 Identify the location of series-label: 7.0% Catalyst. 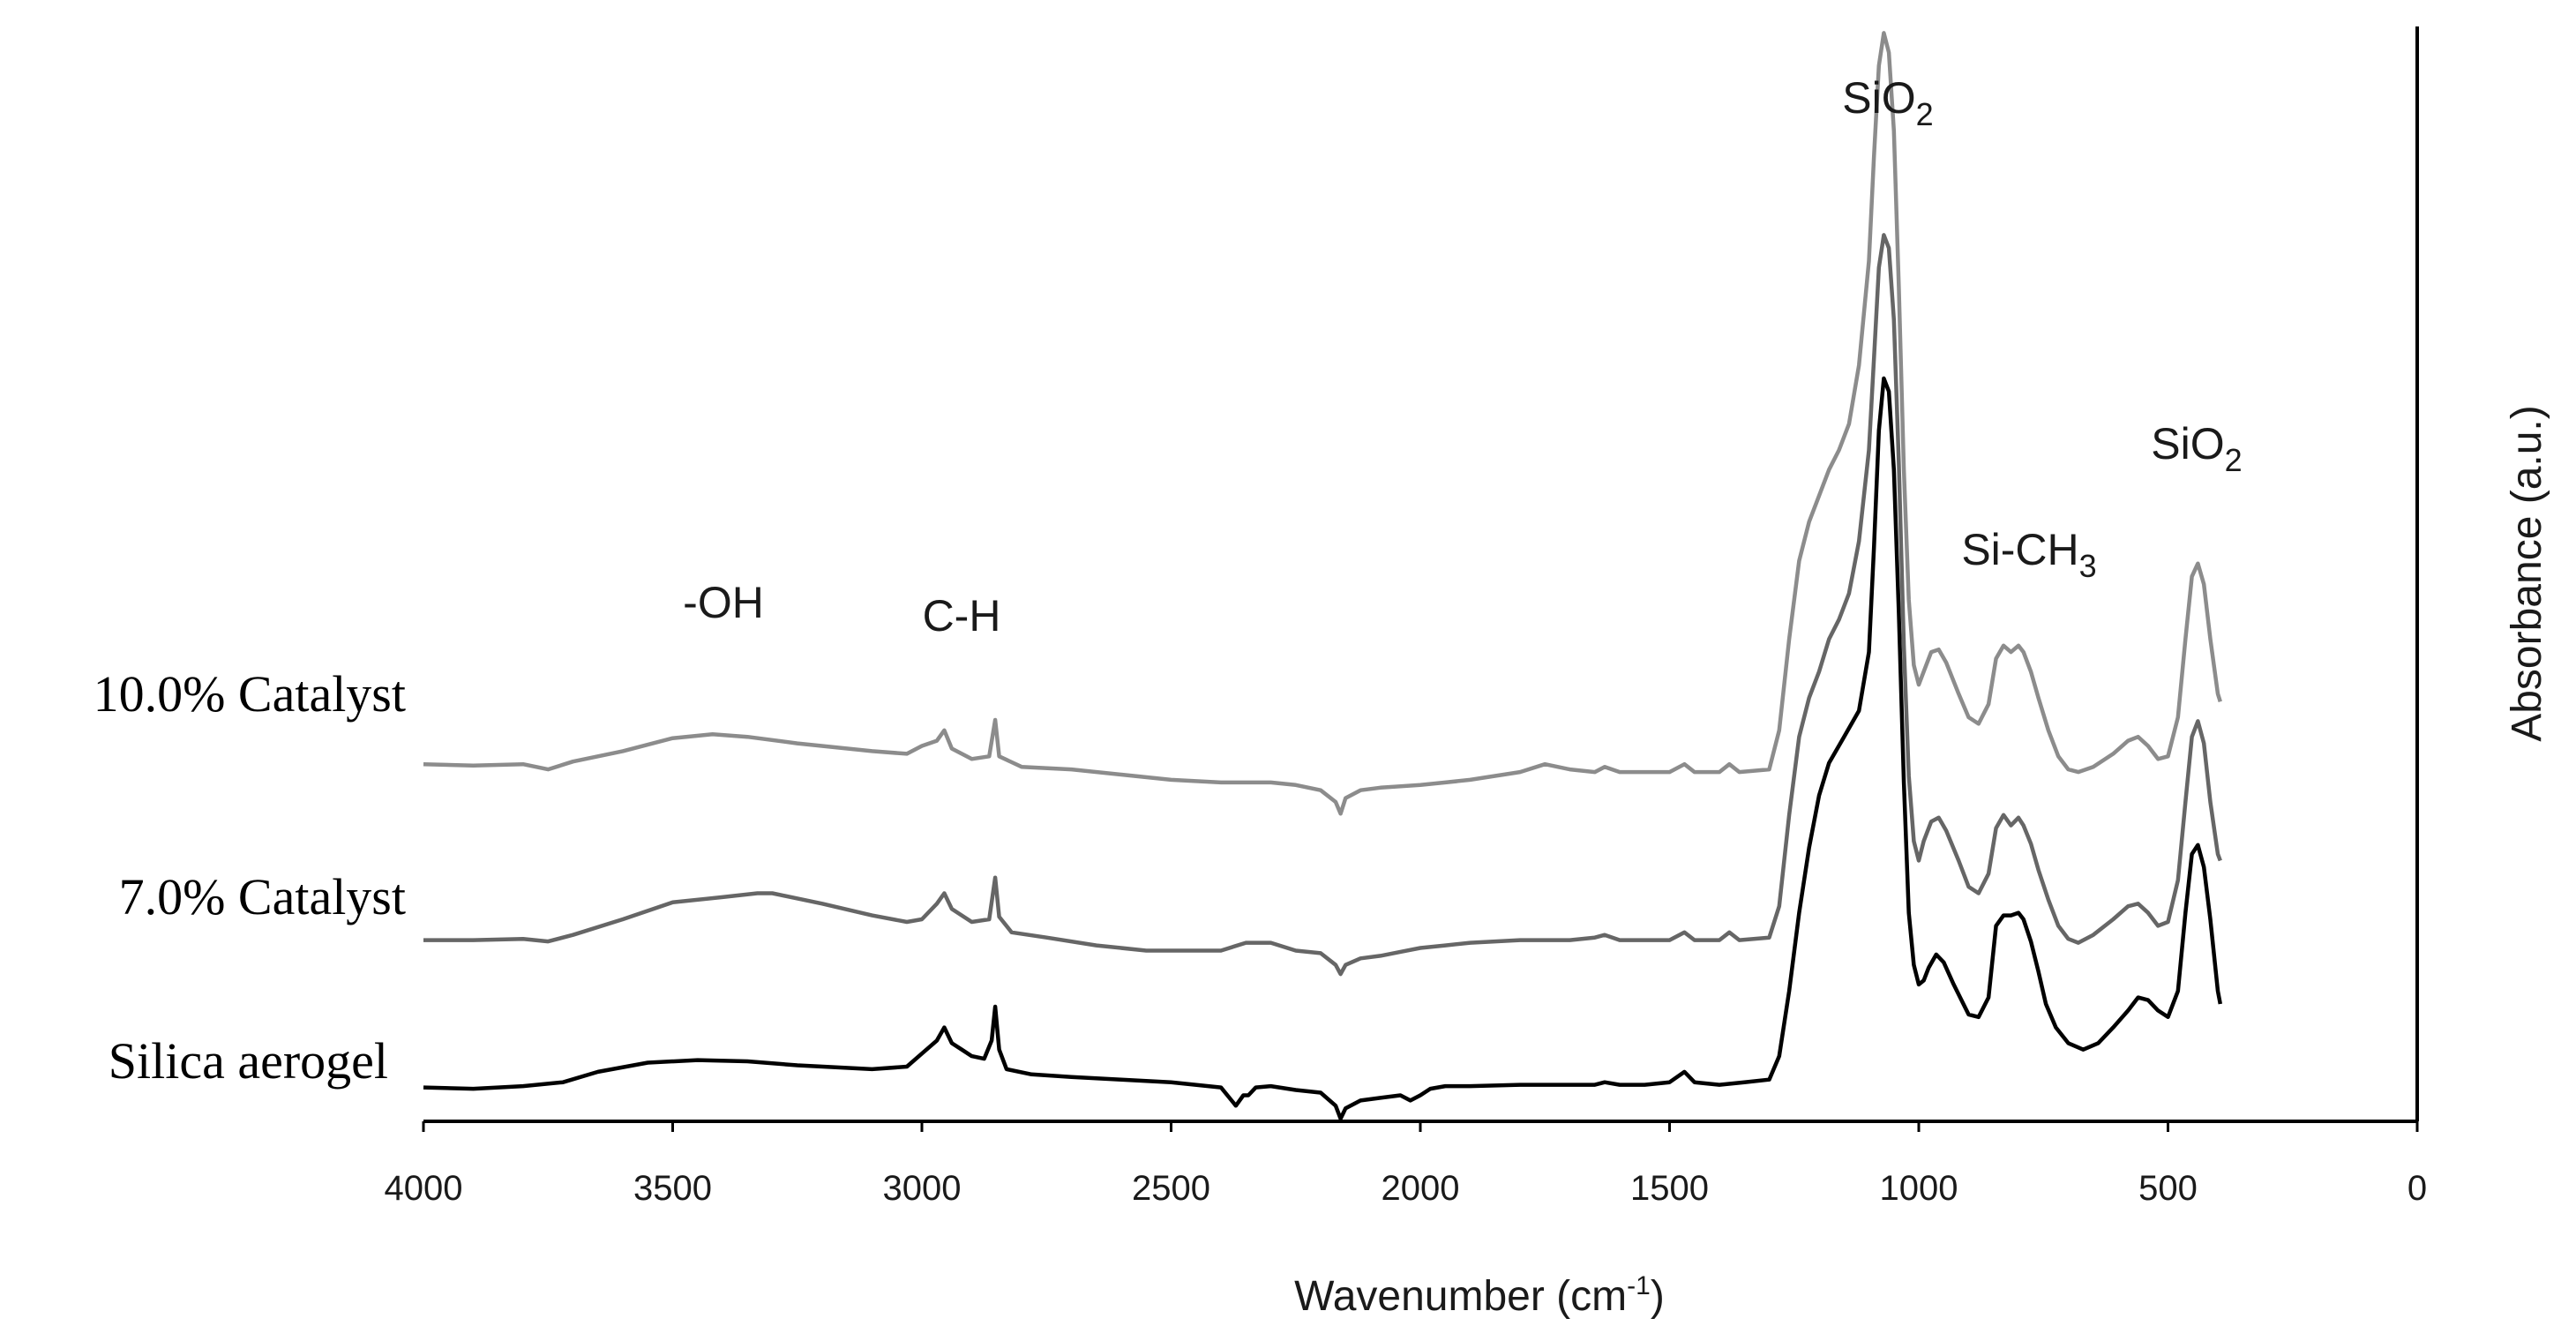
(263, 896).